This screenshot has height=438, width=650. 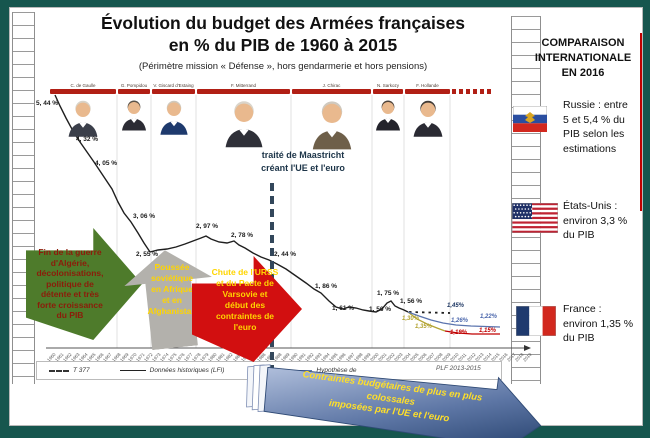 What do you see at coordinates (336, 370) in the screenshot?
I see `legend-item-label: Hypothèse de` at bounding box center [336, 370].